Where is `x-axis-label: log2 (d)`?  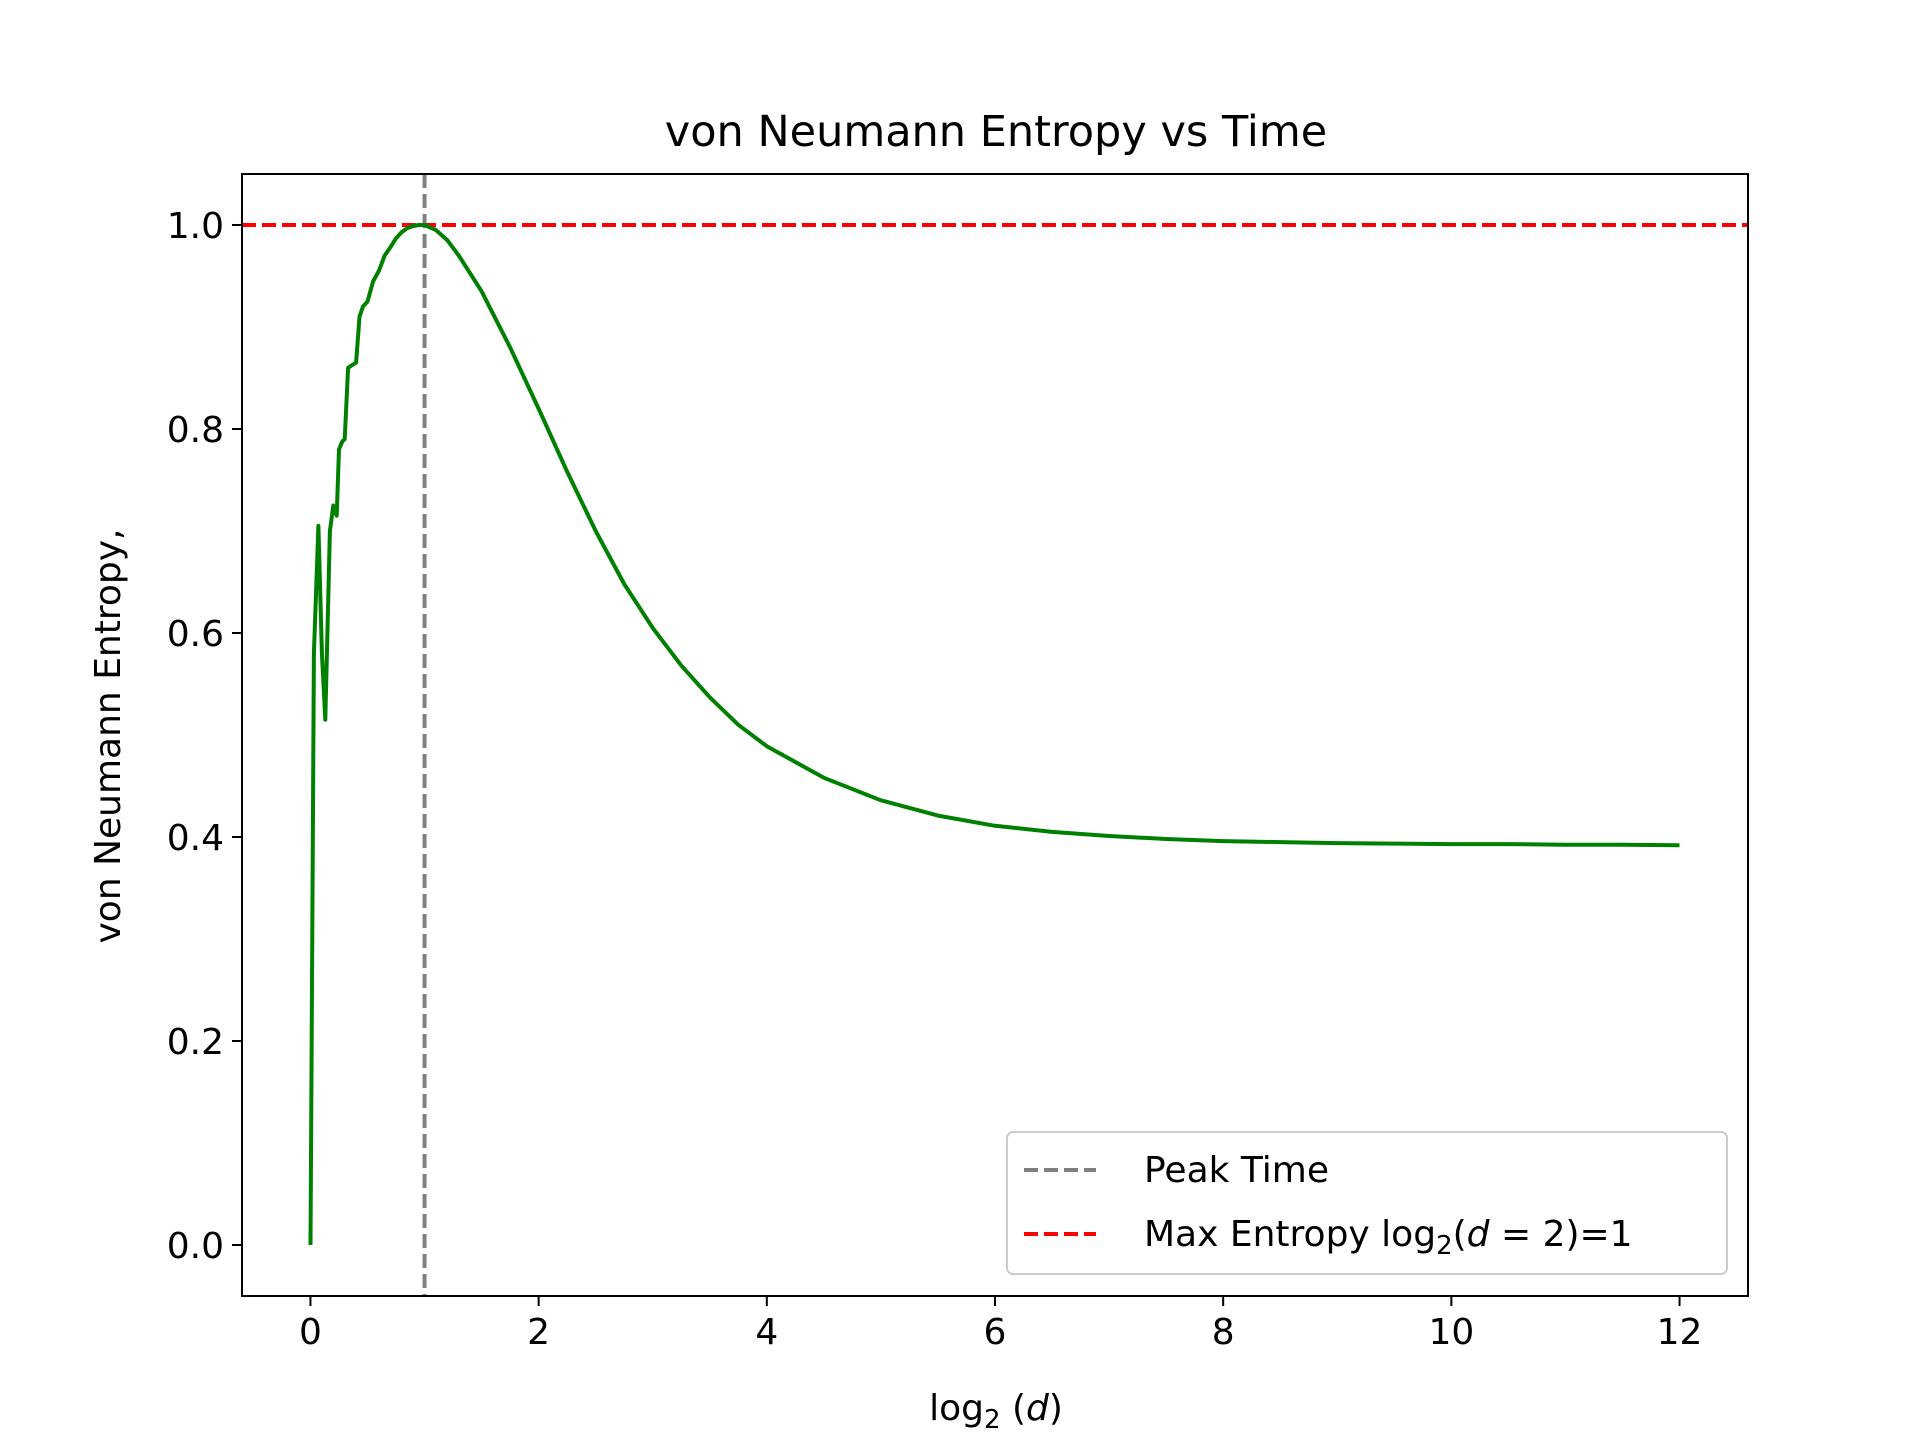 x-axis-label: log2 (d) is located at coordinates (996, 1411).